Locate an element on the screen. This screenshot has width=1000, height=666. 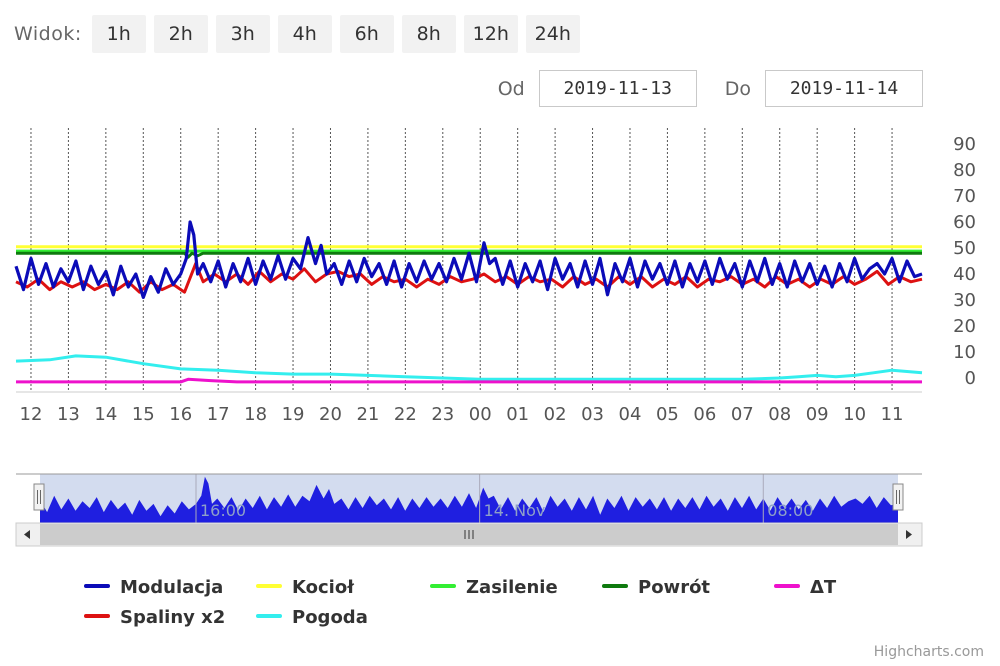
x-tick-label: 09 is located at coordinates (817, 414).